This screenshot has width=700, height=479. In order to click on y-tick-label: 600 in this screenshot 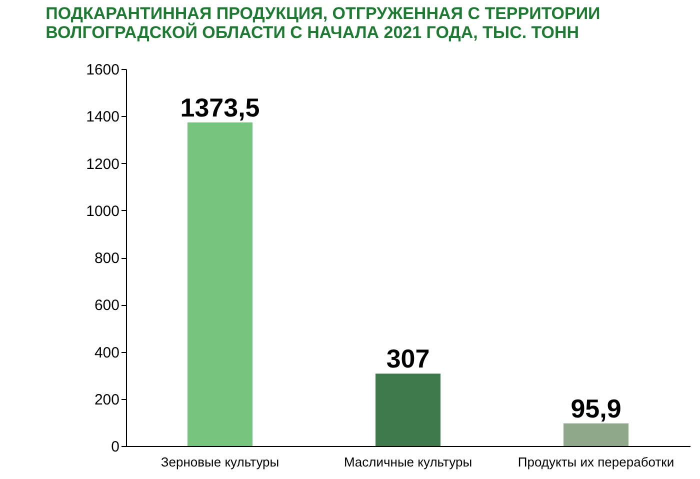, I will do `click(107, 305)`.